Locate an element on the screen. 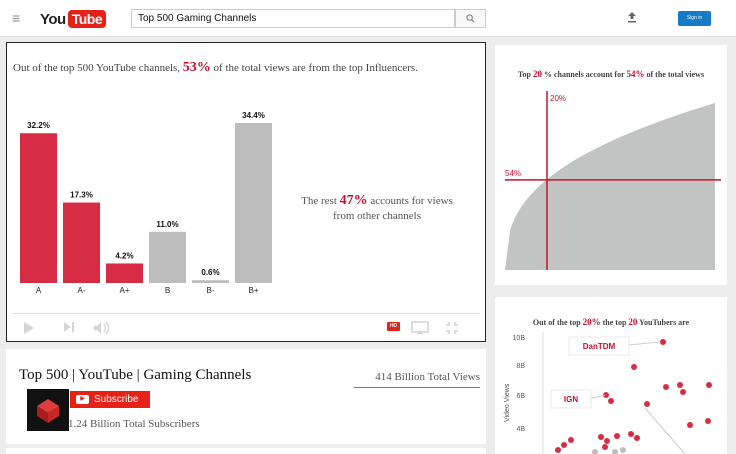  bar-B+ is located at coordinates (253, 203).